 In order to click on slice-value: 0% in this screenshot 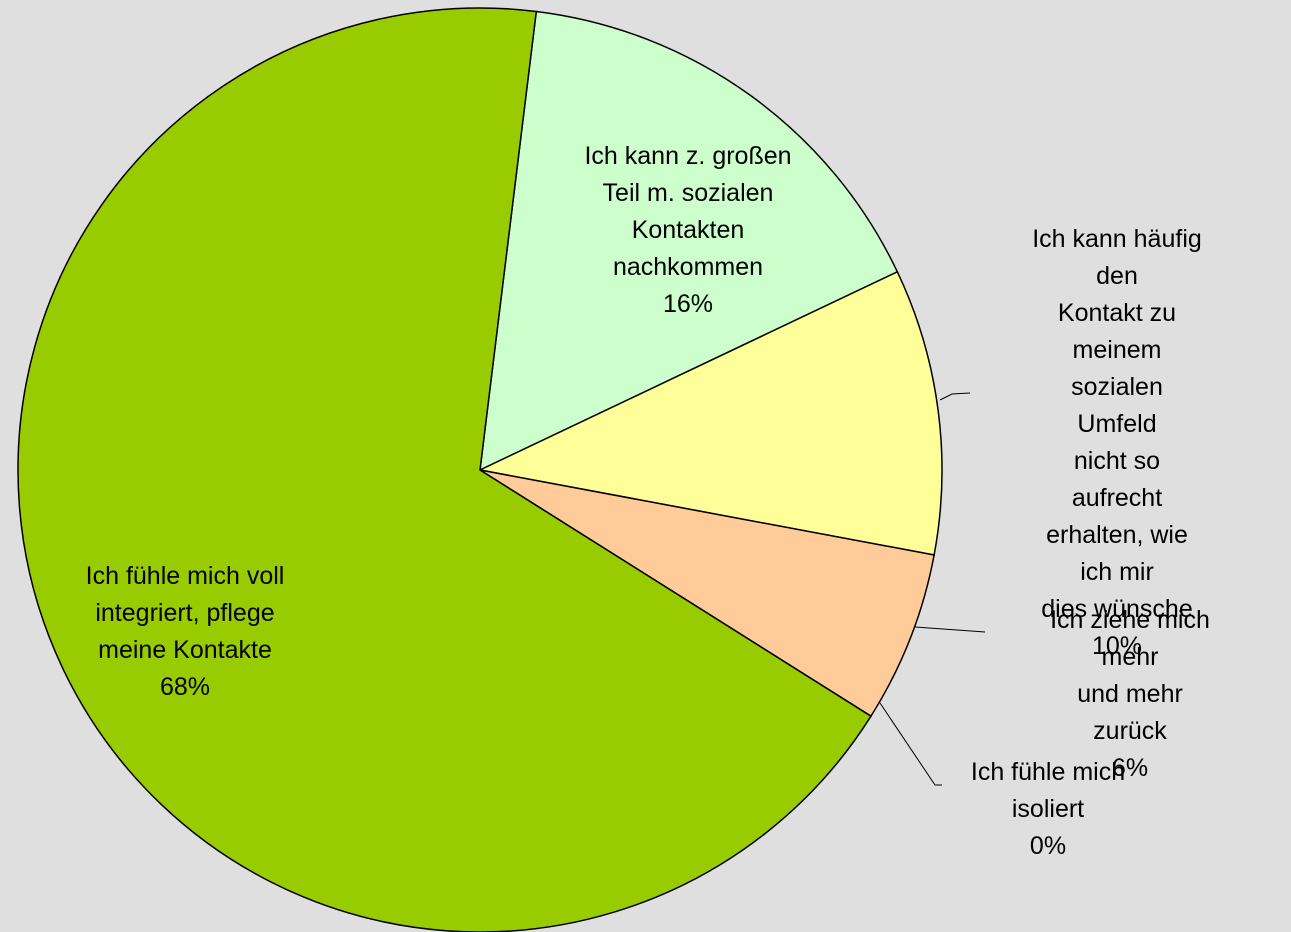, I will do `click(1048, 846)`.